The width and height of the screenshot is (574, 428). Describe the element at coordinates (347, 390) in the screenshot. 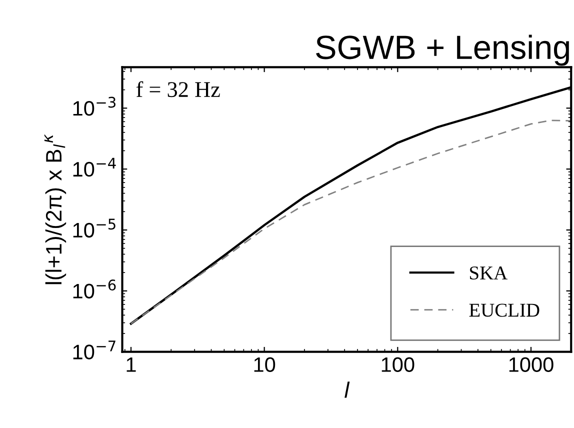

I see `x-axis-title: l` at that location.